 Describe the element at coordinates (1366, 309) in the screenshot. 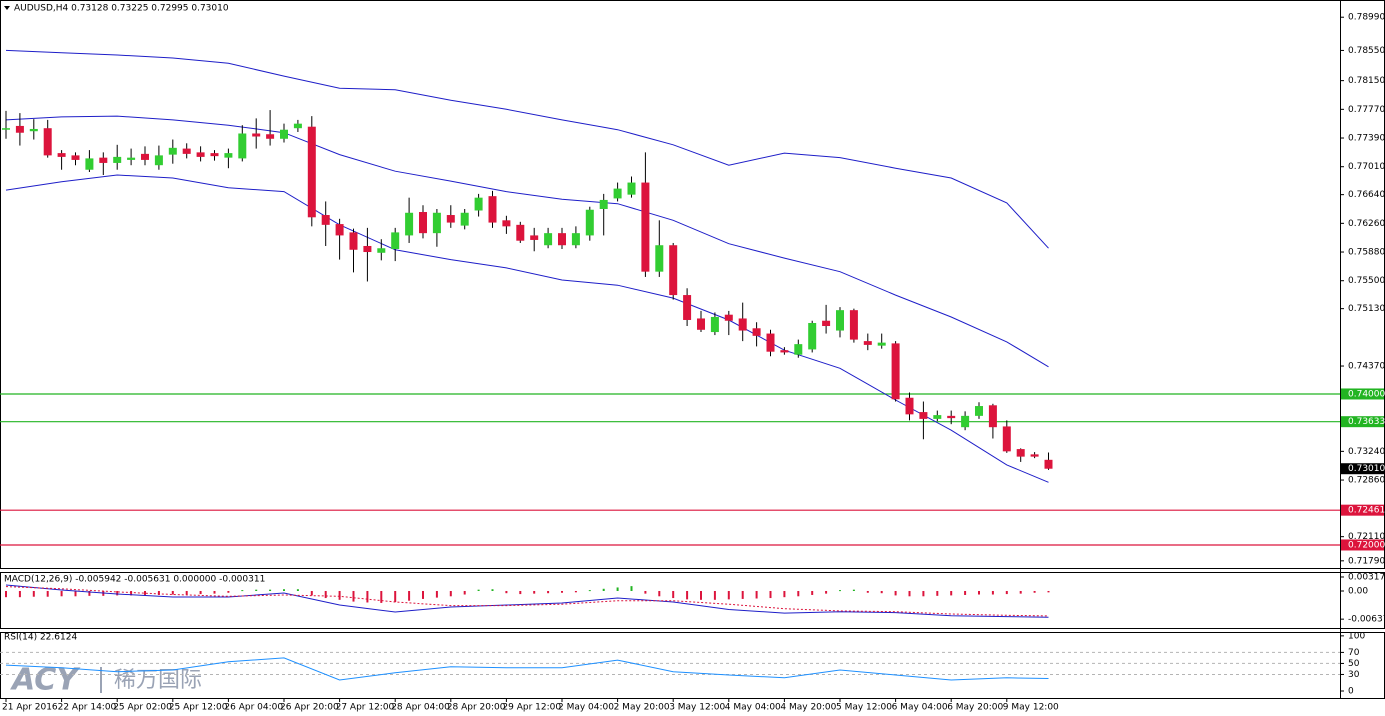

I see `y-tick-label: 0.75130` at that location.